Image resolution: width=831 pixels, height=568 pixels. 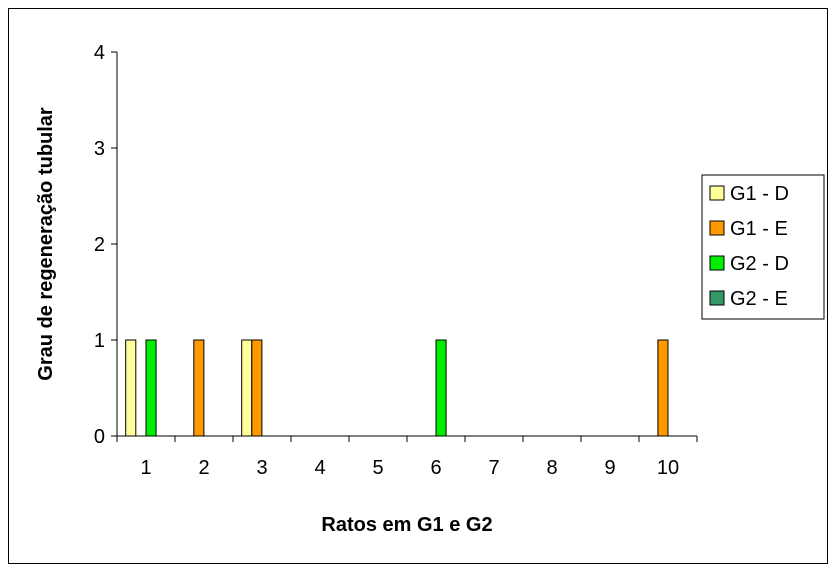 I want to click on y-axis-title: Grau de regeneração tubular, so click(x=46, y=244).